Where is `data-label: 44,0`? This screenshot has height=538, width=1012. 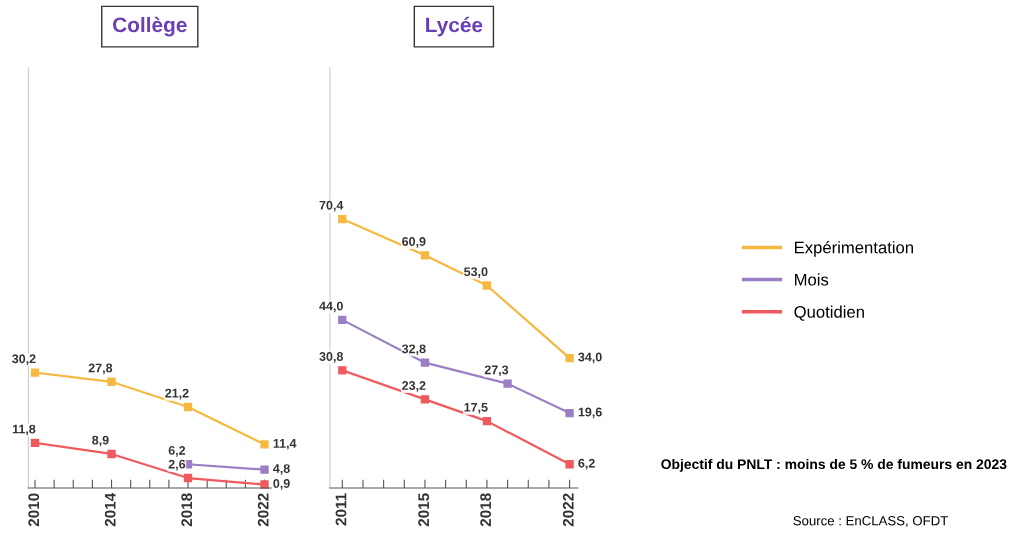
data-label: 44,0 is located at coordinates (331, 307).